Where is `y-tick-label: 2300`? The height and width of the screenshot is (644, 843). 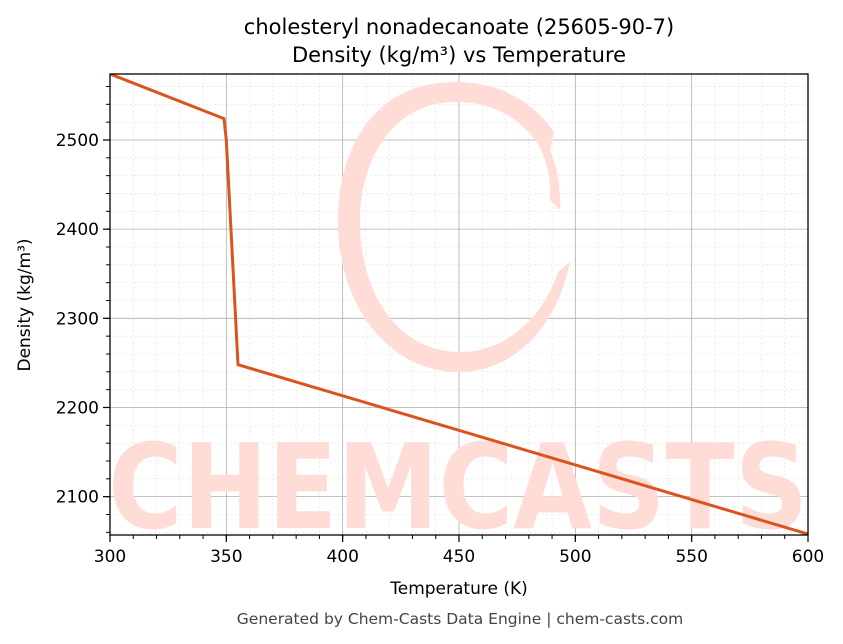
y-tick-label: 2300 is located at coordinates (77, 319).